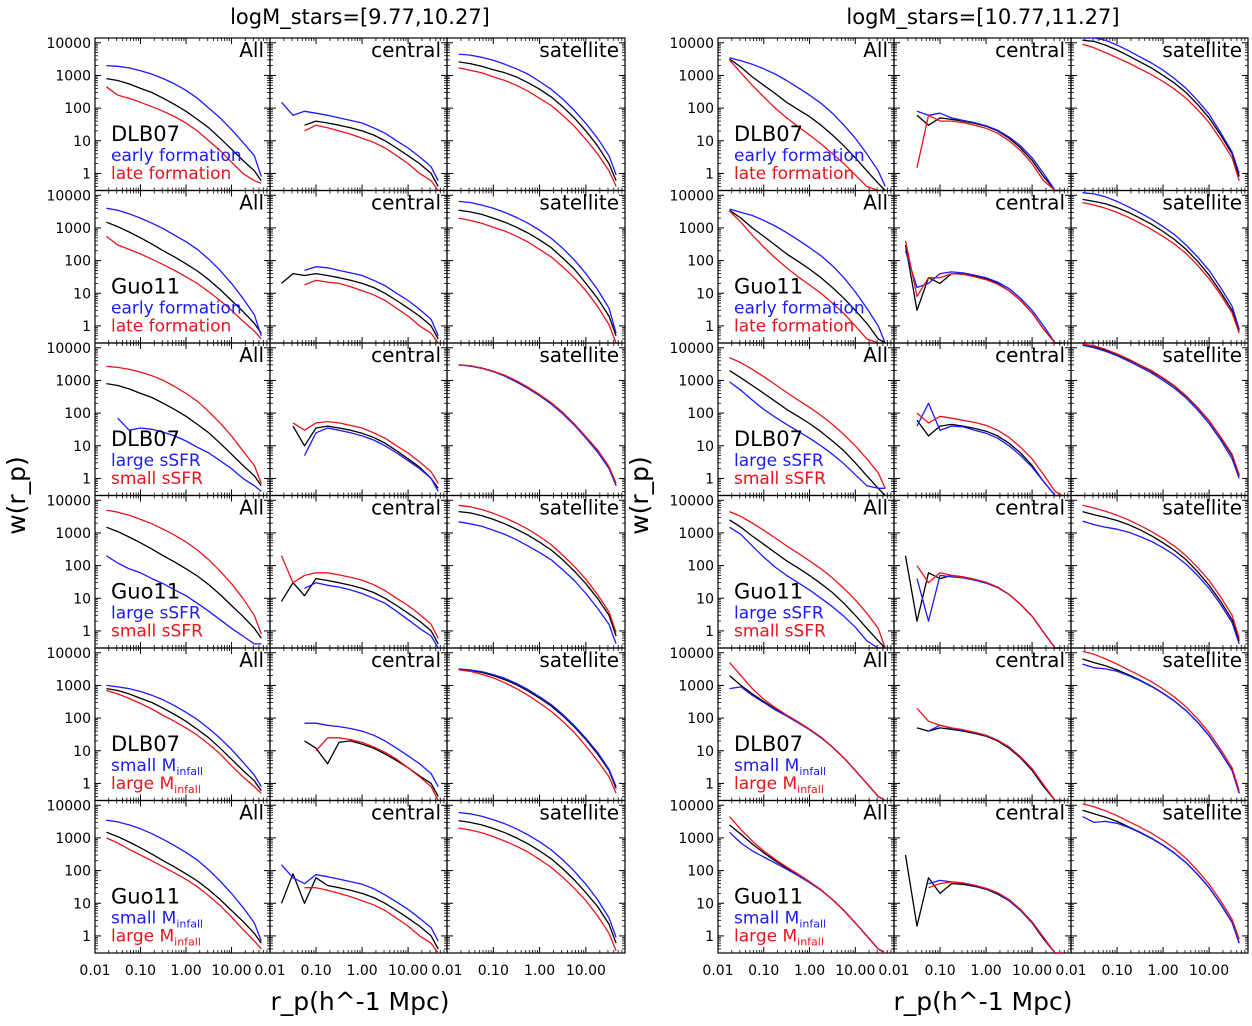 The image size is (1252, 1026). What do you see at coordinates (794, 327) in the screenshot?
I see `legend-red: late formation` at bounding box center [794, 327].